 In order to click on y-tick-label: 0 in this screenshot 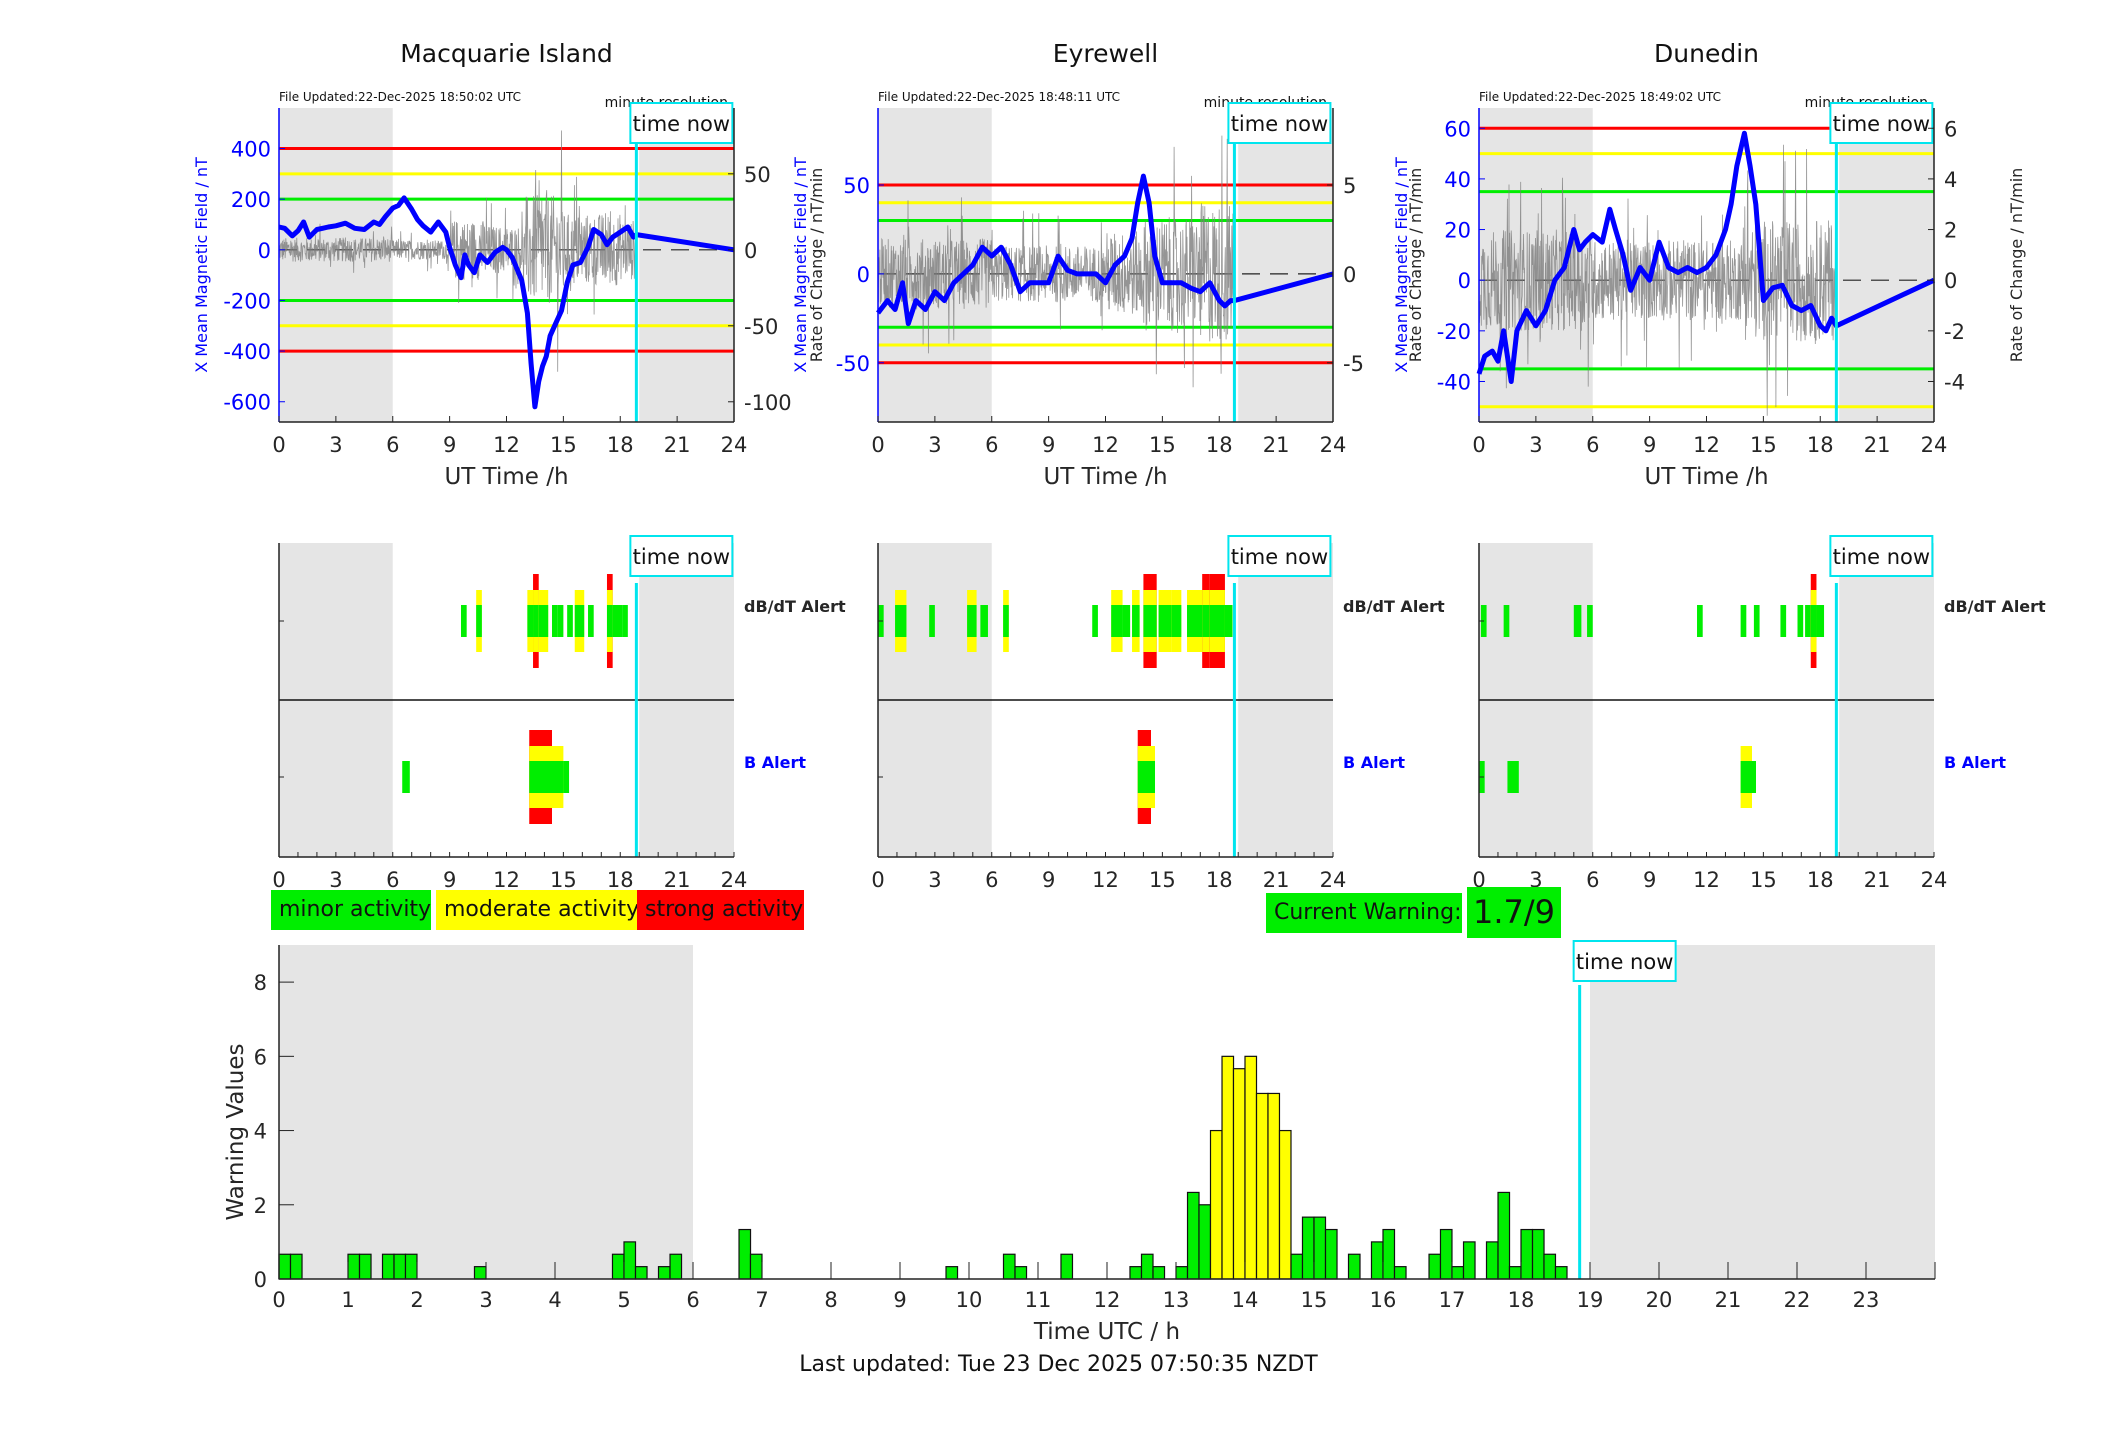, I will do `click(260, 1280)`.